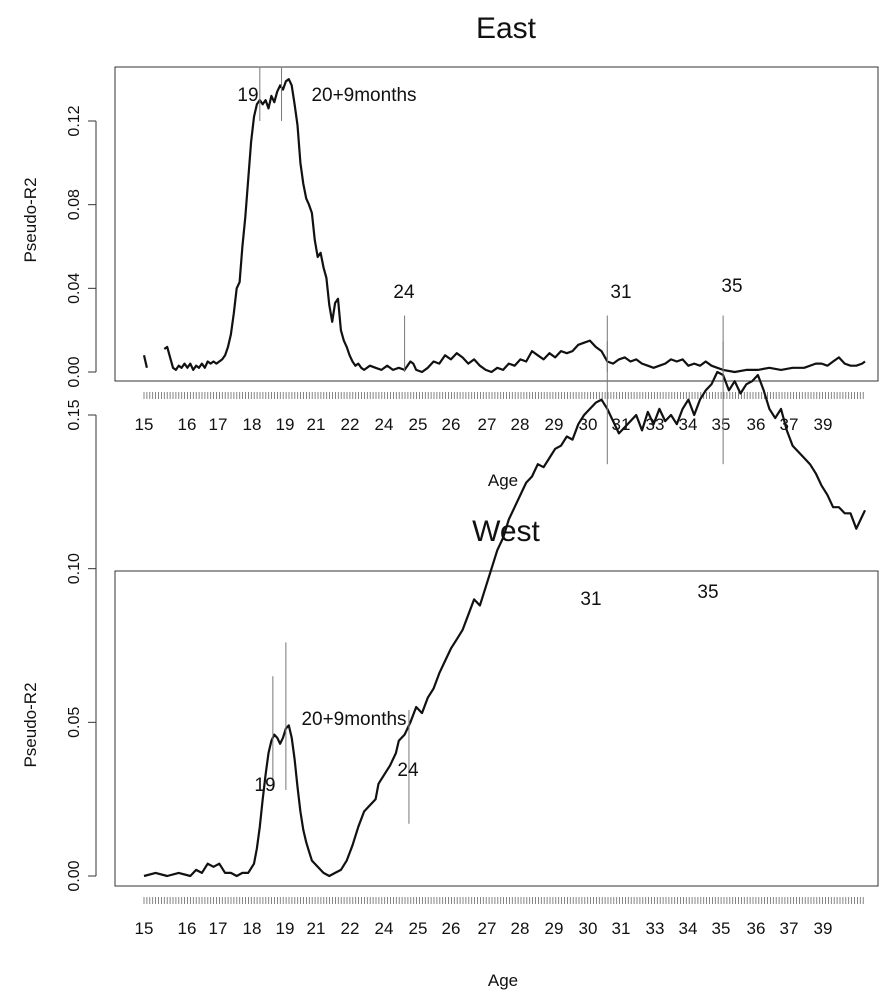 The height and width of the screenshot is (996, 886). Describe the element at coordinates (688, 424) in the screenshot. I see `east-x-tick-label: 34` at that location.